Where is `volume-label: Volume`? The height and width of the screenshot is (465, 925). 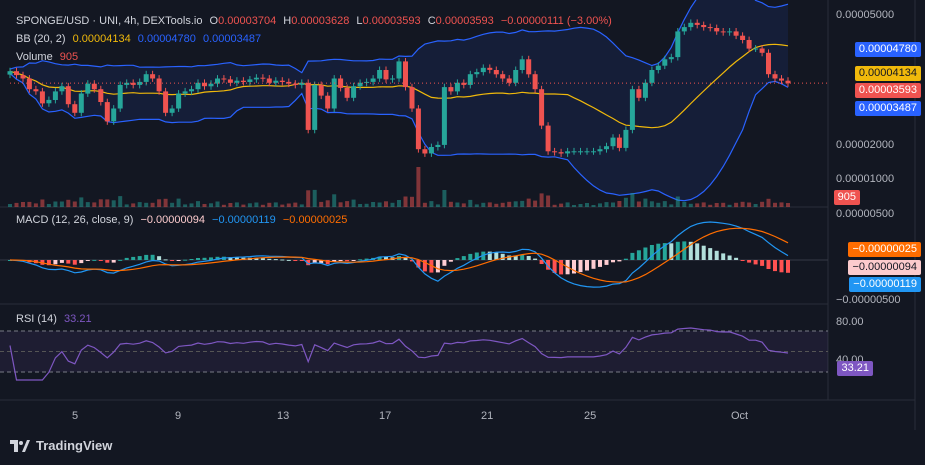 volume-label: Volume is located at coordinates (34, 57).